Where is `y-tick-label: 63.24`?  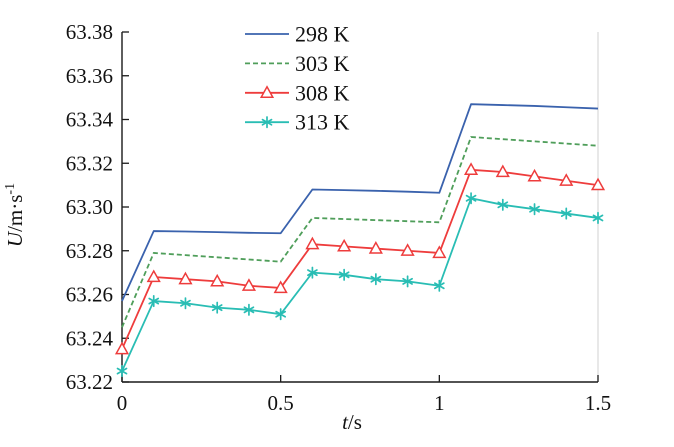
y-tick-label: 63.24 is located at coordinates (90, 338).